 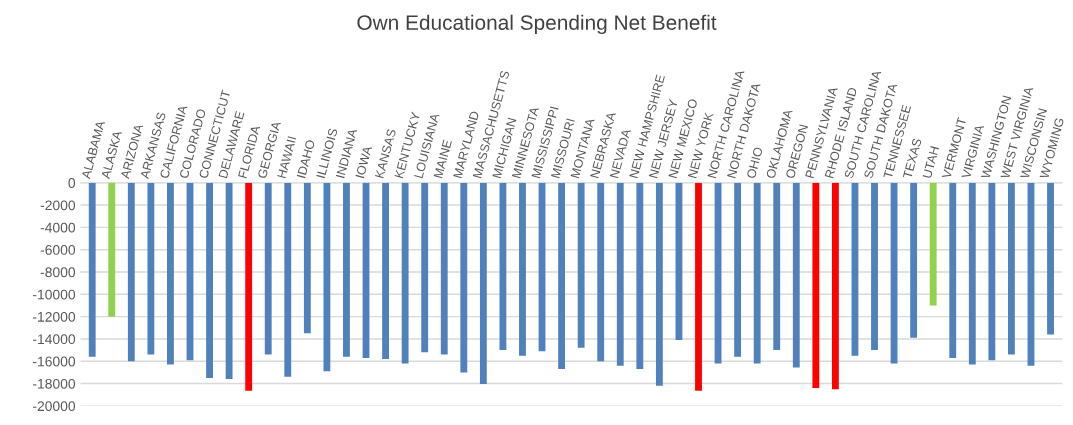 What do you see at coordinates (537, 24) in the screenshot?
I see `chart-title: Own Educational Spending Net Benefit` at bounding box center [537, 24].